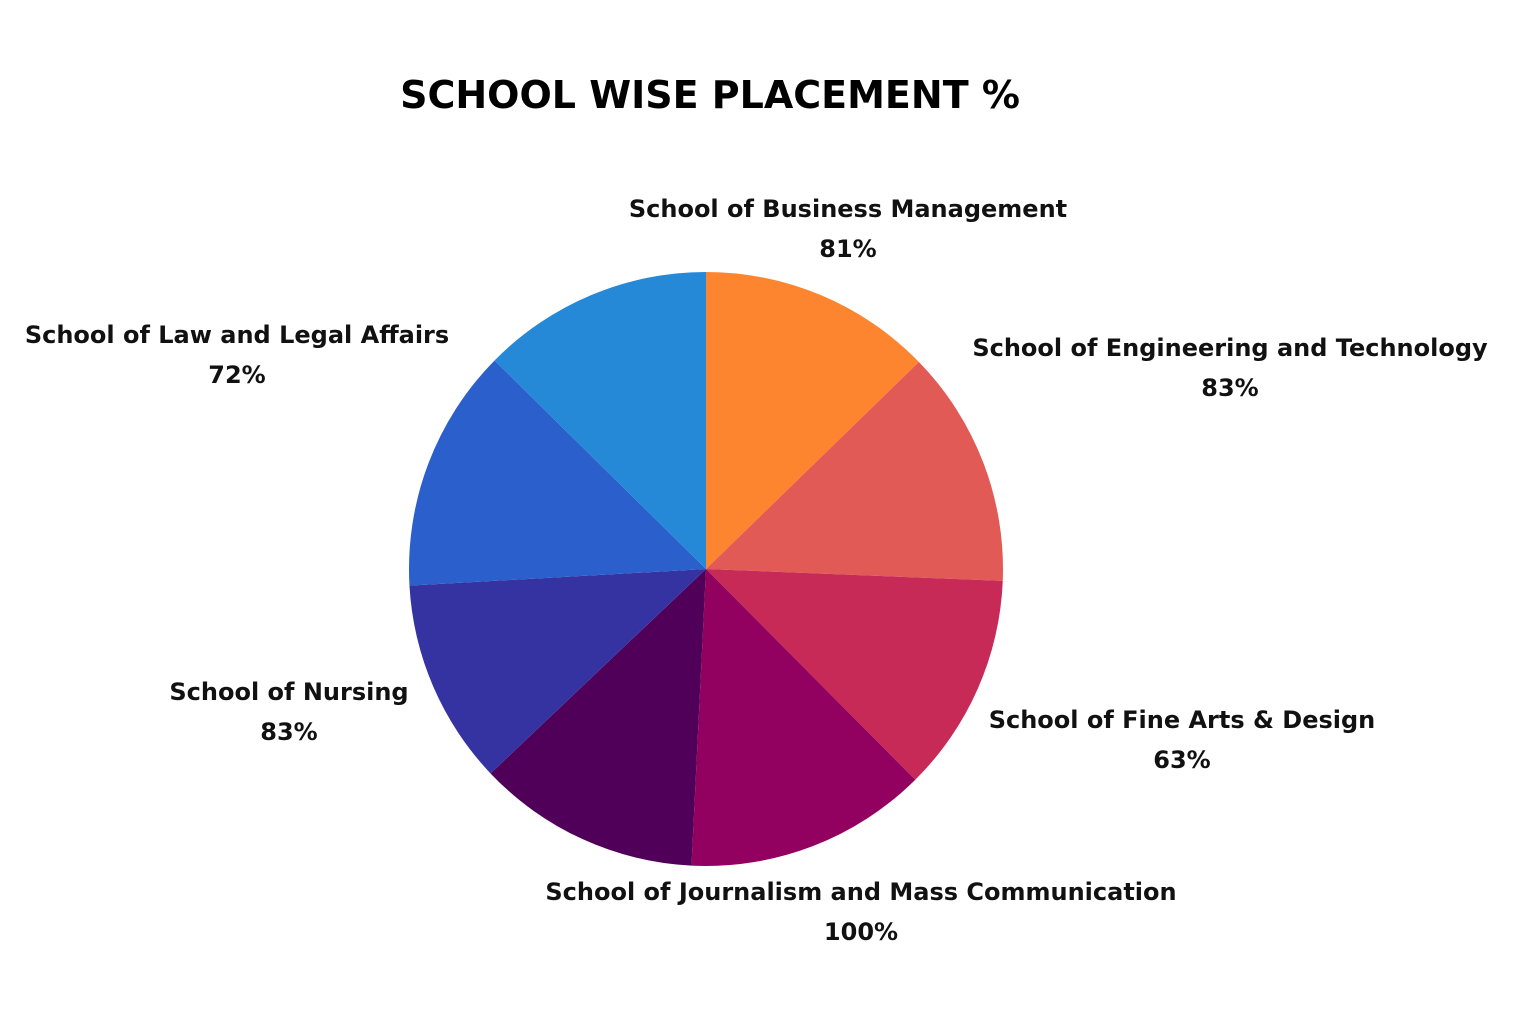 Image resolution: width=1536 pixels, height=1024 pixels. Describe the element at coordinates (861, 932) in the screenshot. I see `slice-value-4: 100%` at that location.